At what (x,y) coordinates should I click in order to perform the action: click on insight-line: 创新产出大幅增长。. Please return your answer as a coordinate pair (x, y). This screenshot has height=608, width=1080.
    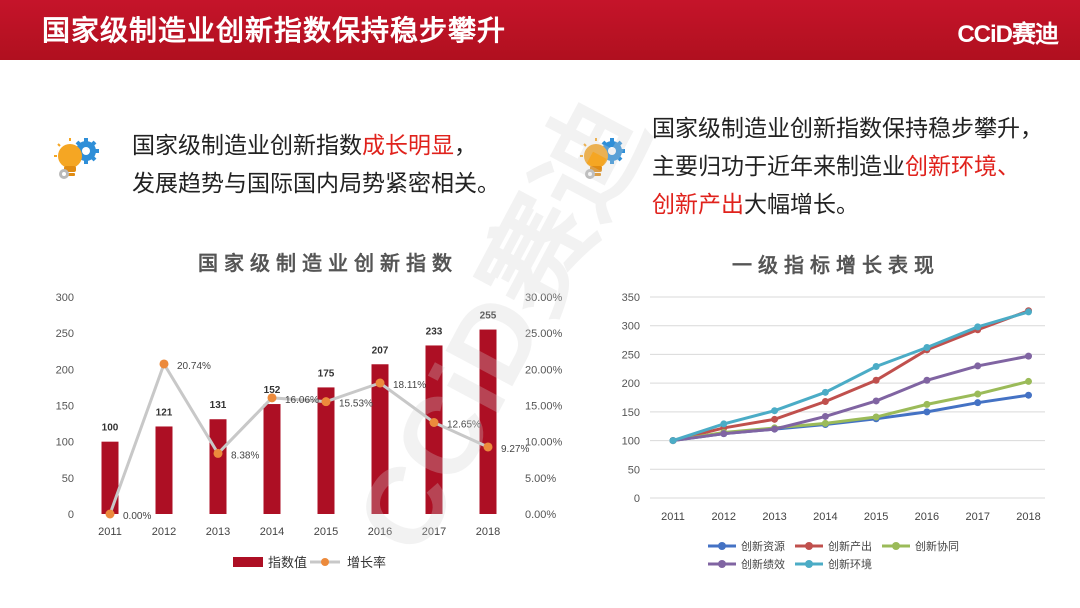
    Looking at the image, I should click on (847, 205).